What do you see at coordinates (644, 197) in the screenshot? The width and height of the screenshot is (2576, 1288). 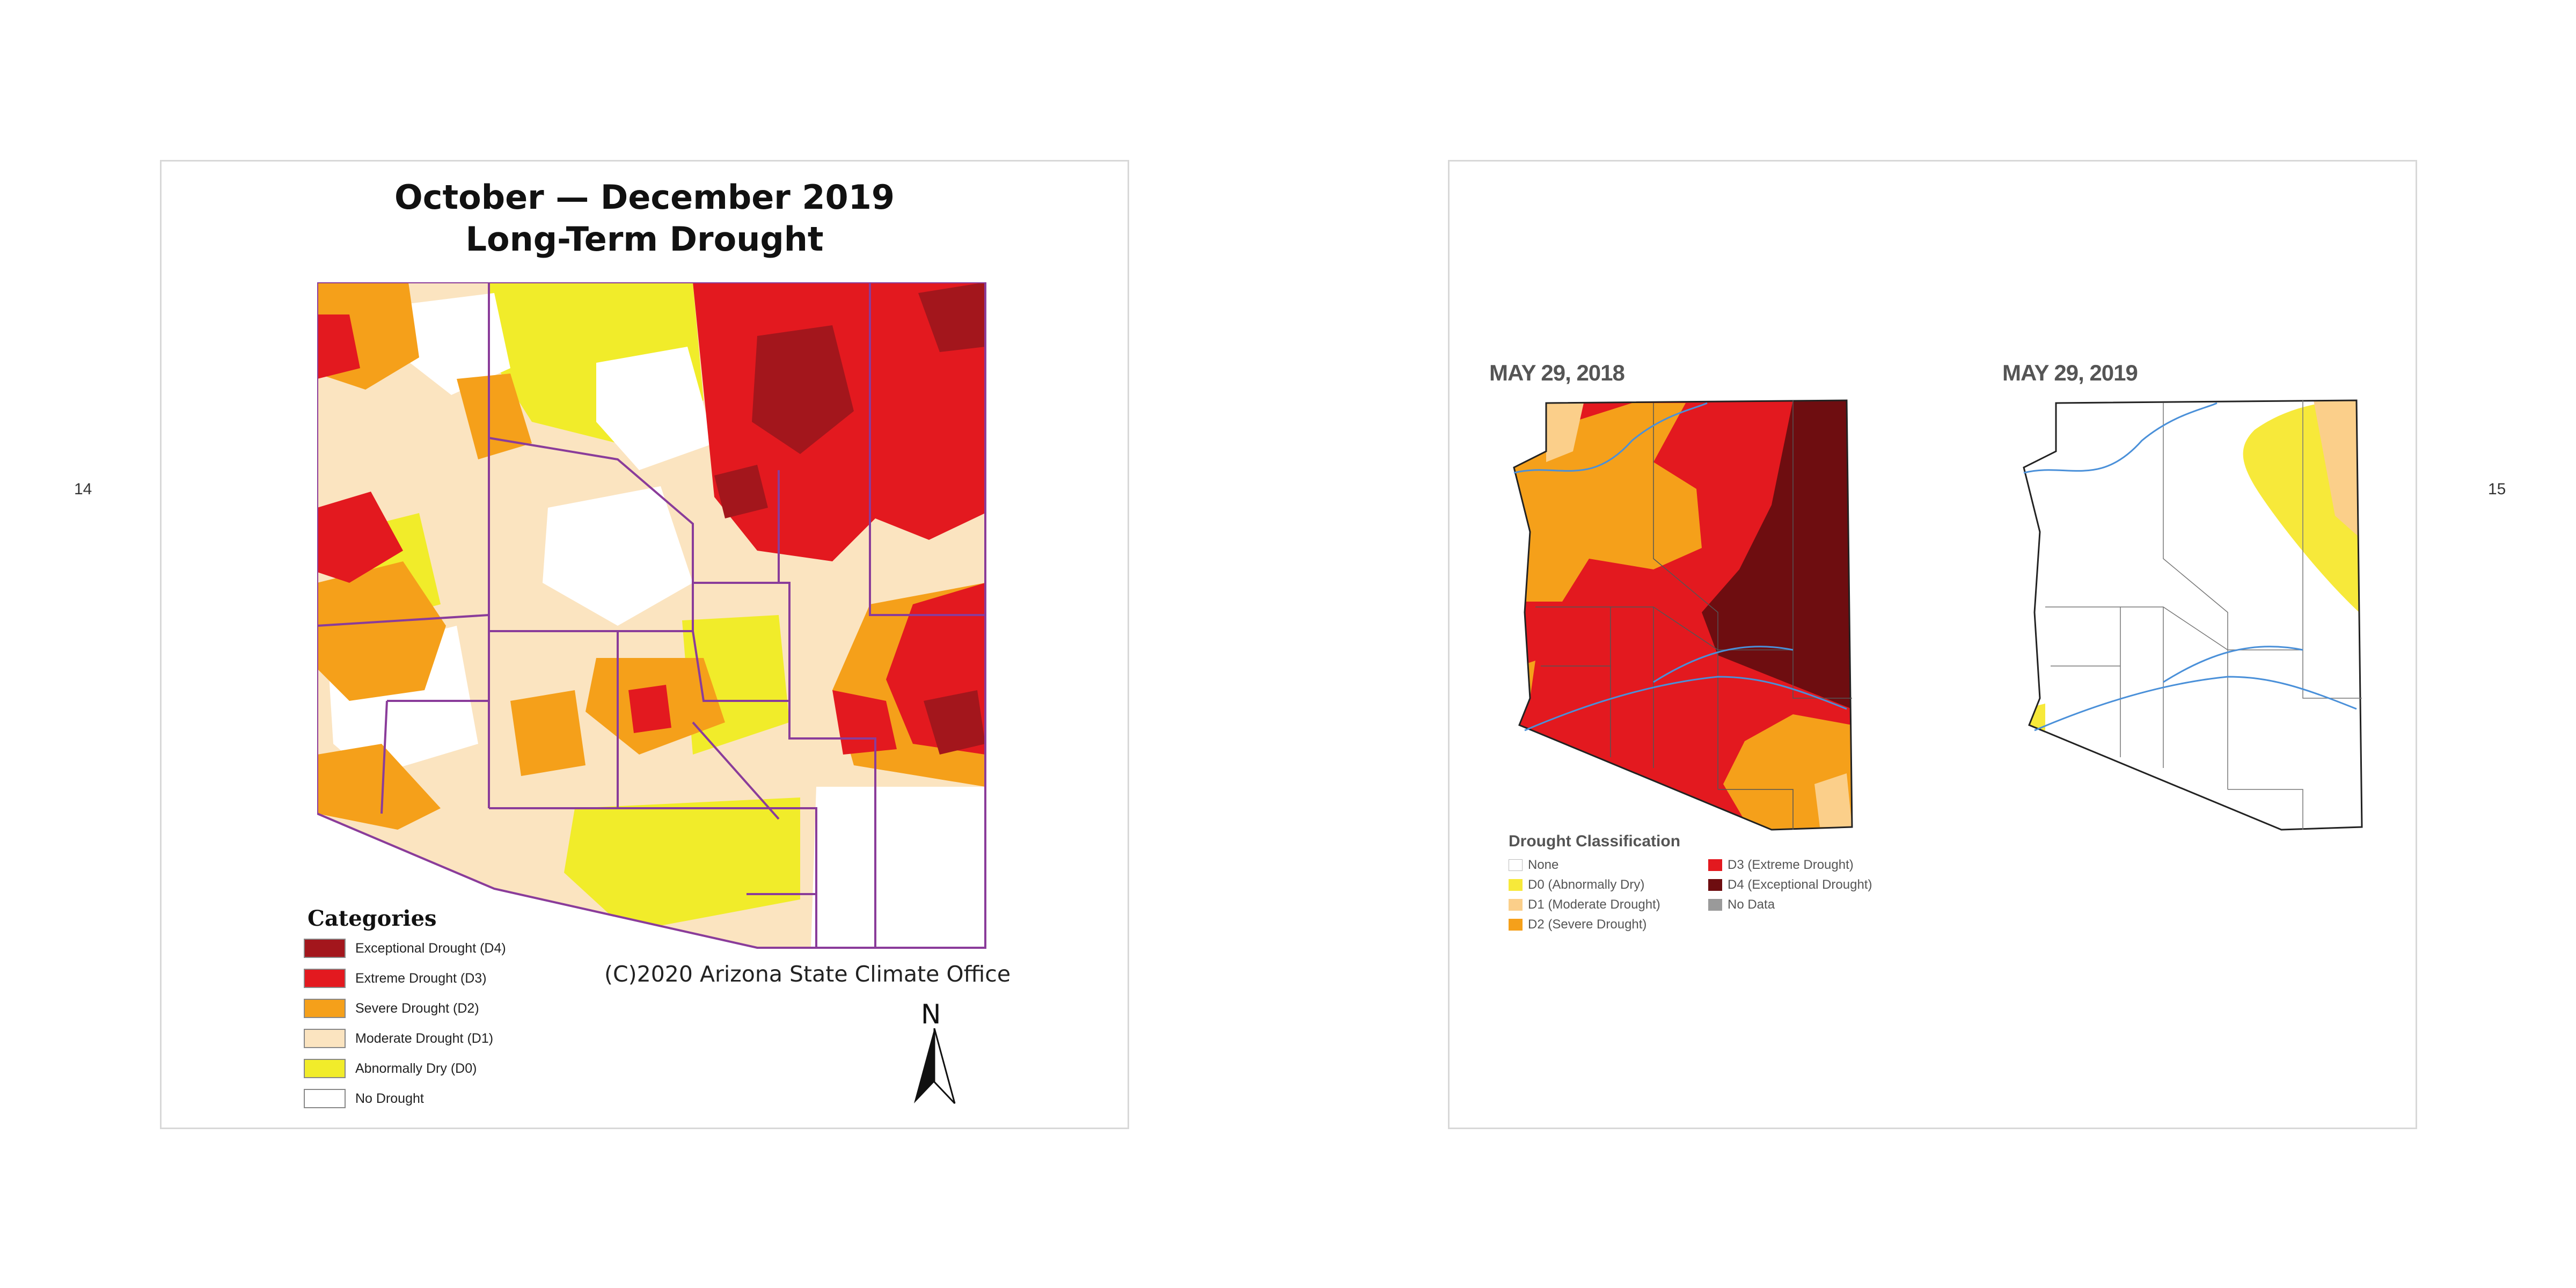 I see `map-title-line1: October — December 2019` at bounding box center [644, 197].